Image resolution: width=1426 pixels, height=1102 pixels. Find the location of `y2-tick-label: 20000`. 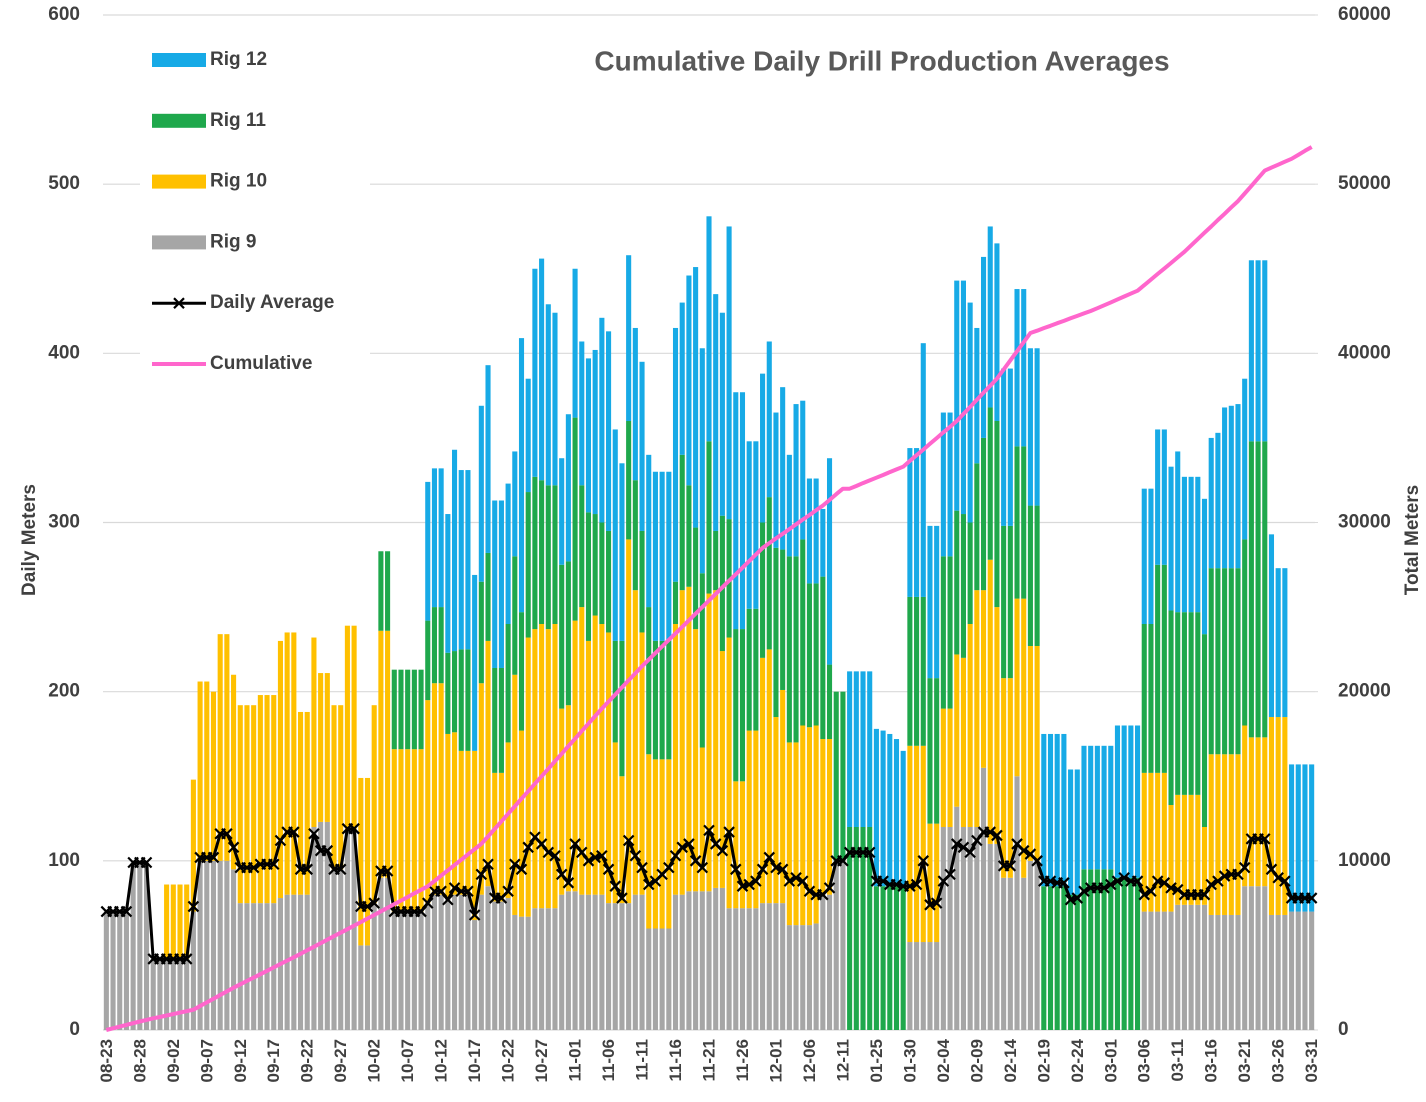

y2-tick-label: 20000 is located at coordinates (1364, 691).